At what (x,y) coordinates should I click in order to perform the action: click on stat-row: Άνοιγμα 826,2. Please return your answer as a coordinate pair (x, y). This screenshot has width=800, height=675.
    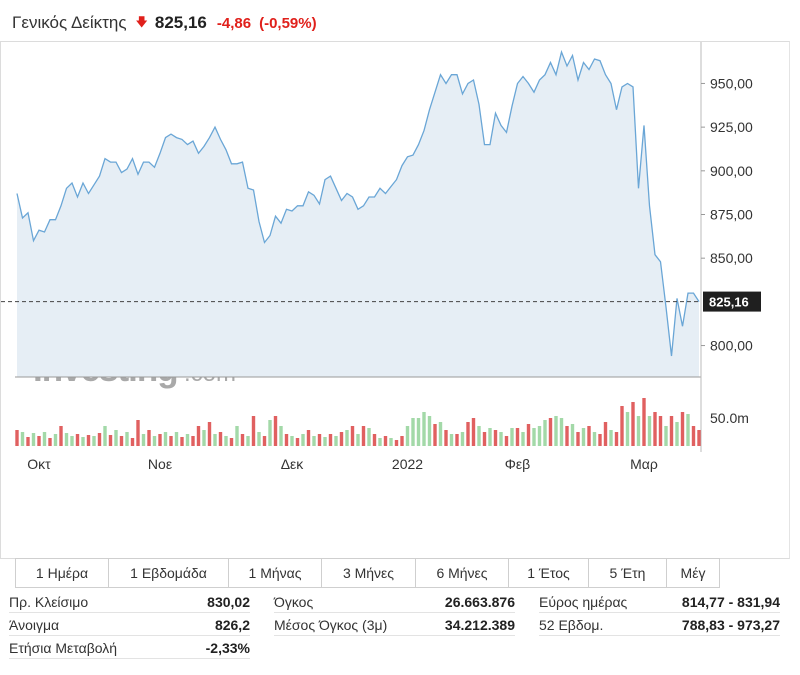
    Looking at the image, I should click on (129, 625).